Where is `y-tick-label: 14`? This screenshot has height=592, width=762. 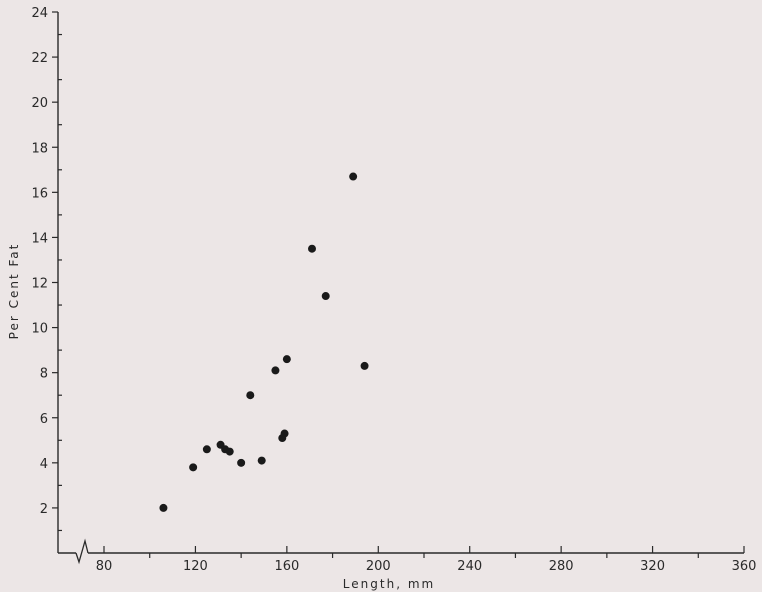 y-tick-label: 14 is located at coordinates (39, 238).